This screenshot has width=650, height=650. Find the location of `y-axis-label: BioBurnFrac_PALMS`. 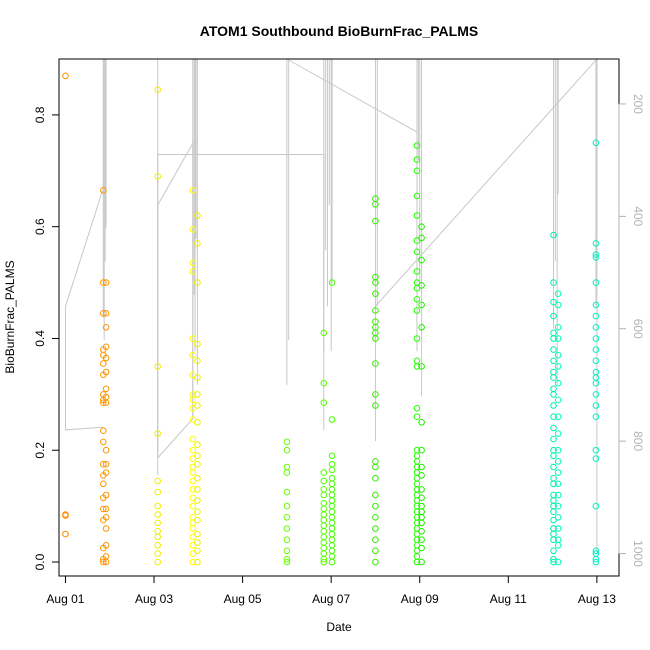

y-axis-label: BioBurnFrac_PALMS is located at coordinates (10, 316).